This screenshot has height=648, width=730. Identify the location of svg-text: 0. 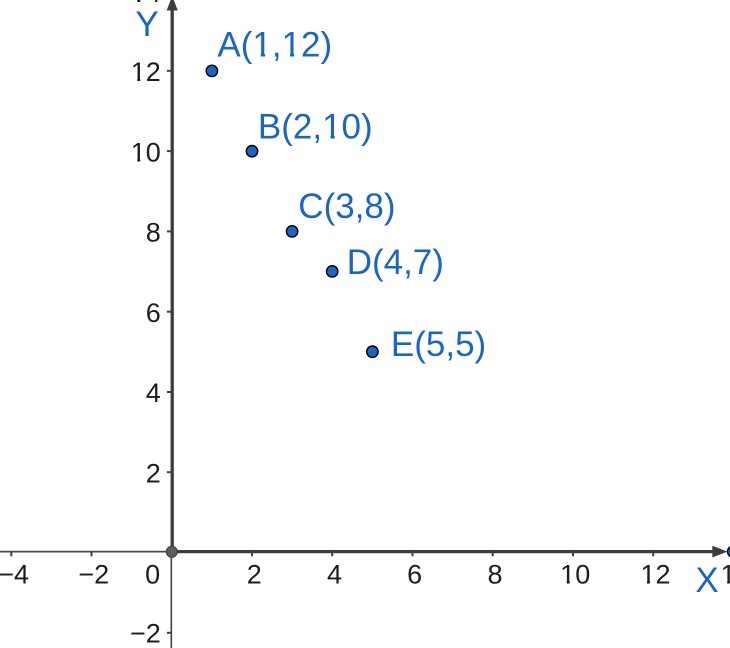
(152, 574).